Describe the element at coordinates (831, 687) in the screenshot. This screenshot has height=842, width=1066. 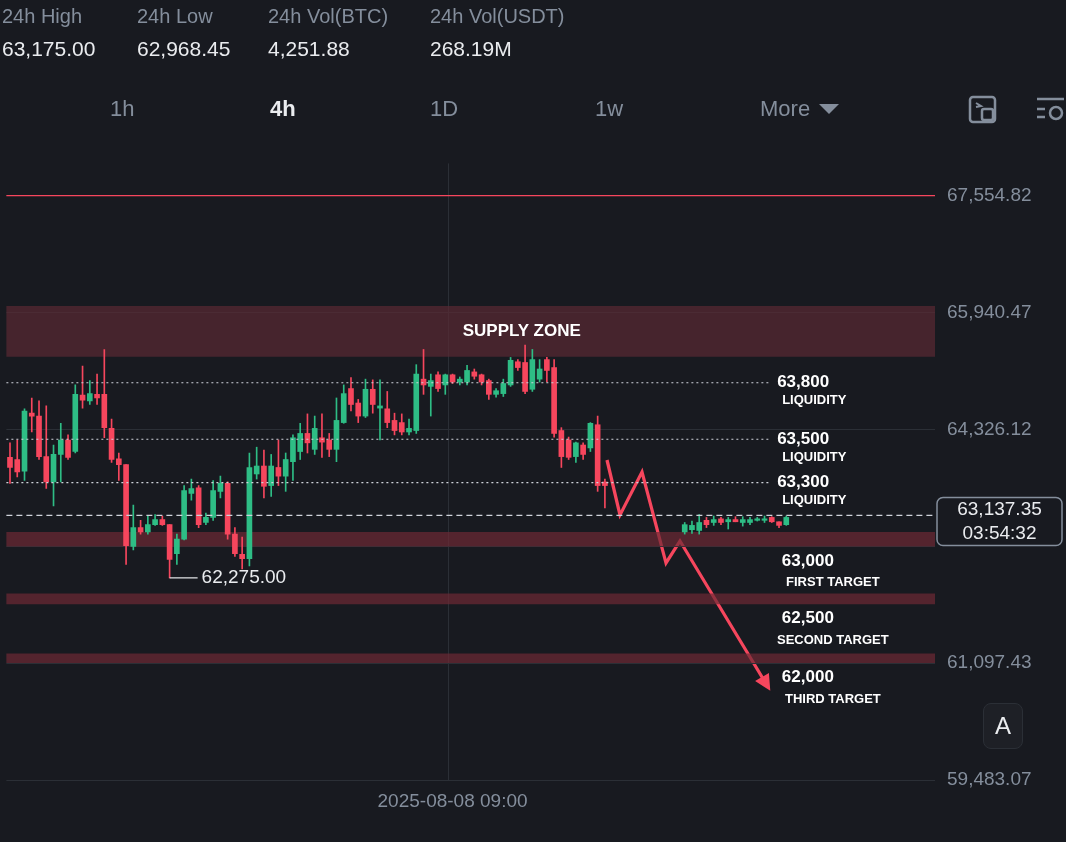
I see `band-label: 62,000 THIRD TARGET` at that location.